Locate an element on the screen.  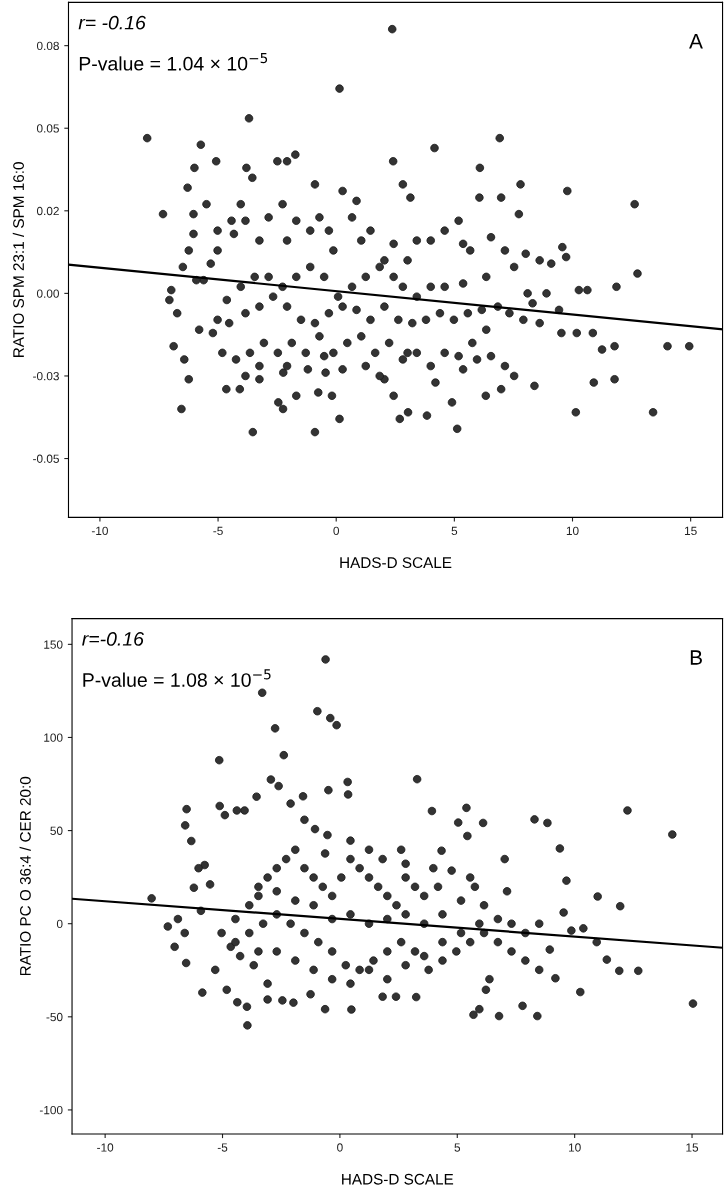
annotation: B is located at coordinates (696, 657).